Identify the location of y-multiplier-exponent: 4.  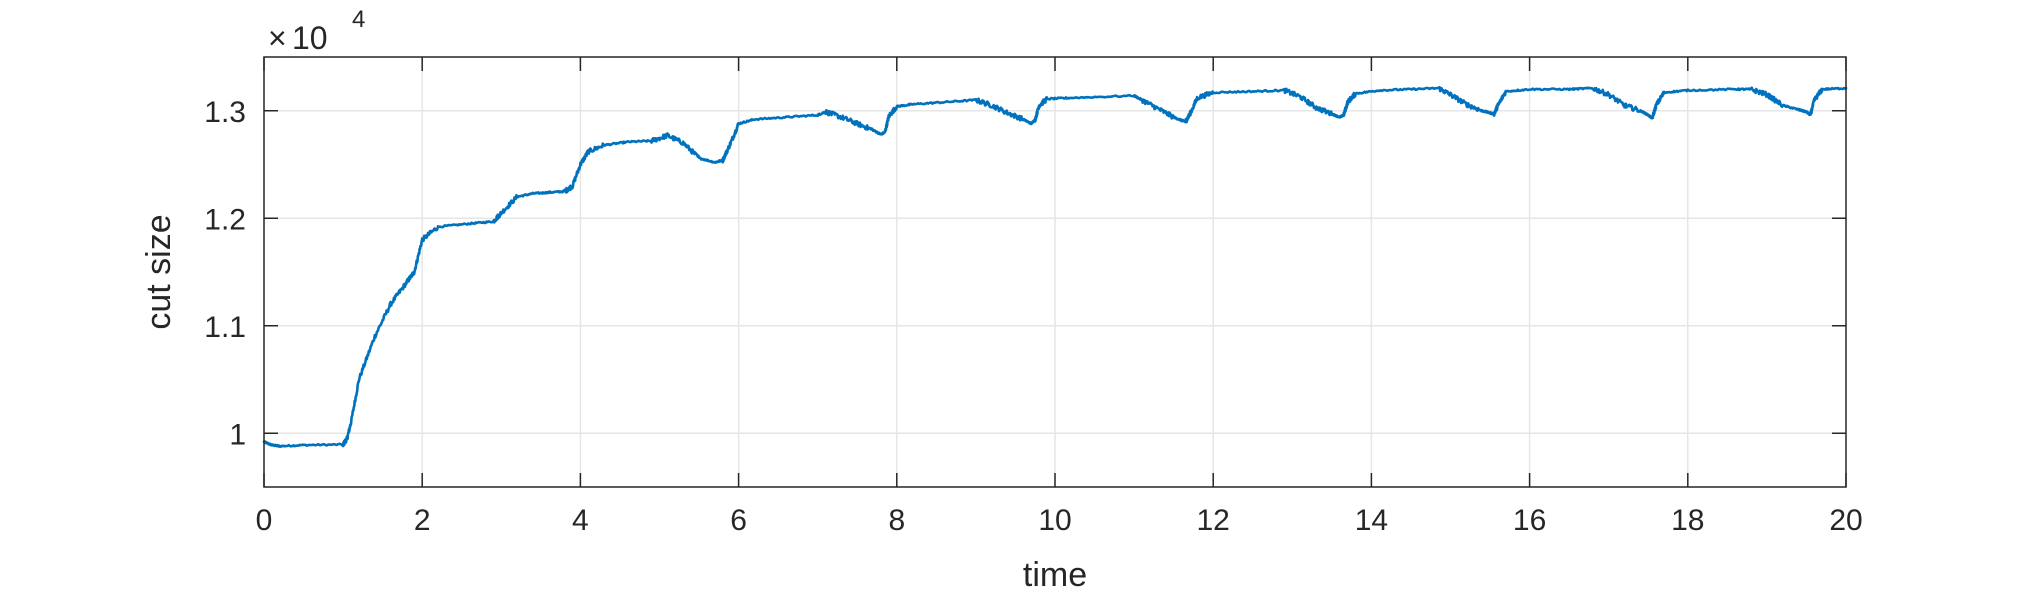
(358, 19).